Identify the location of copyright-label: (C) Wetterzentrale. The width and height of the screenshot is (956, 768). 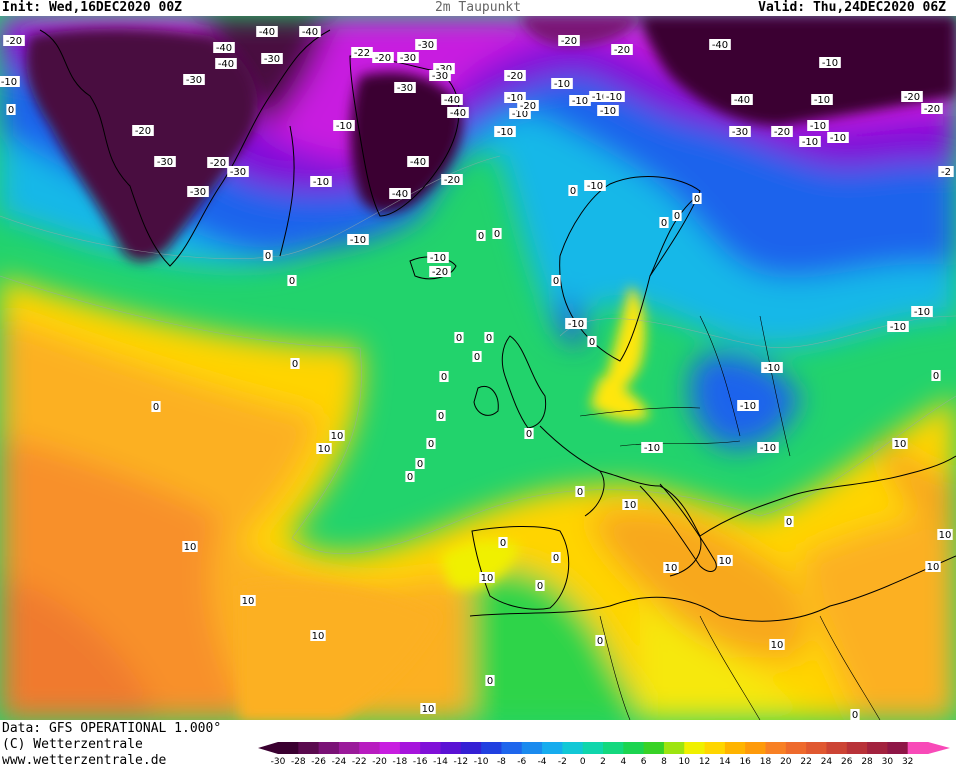
(72, 744).